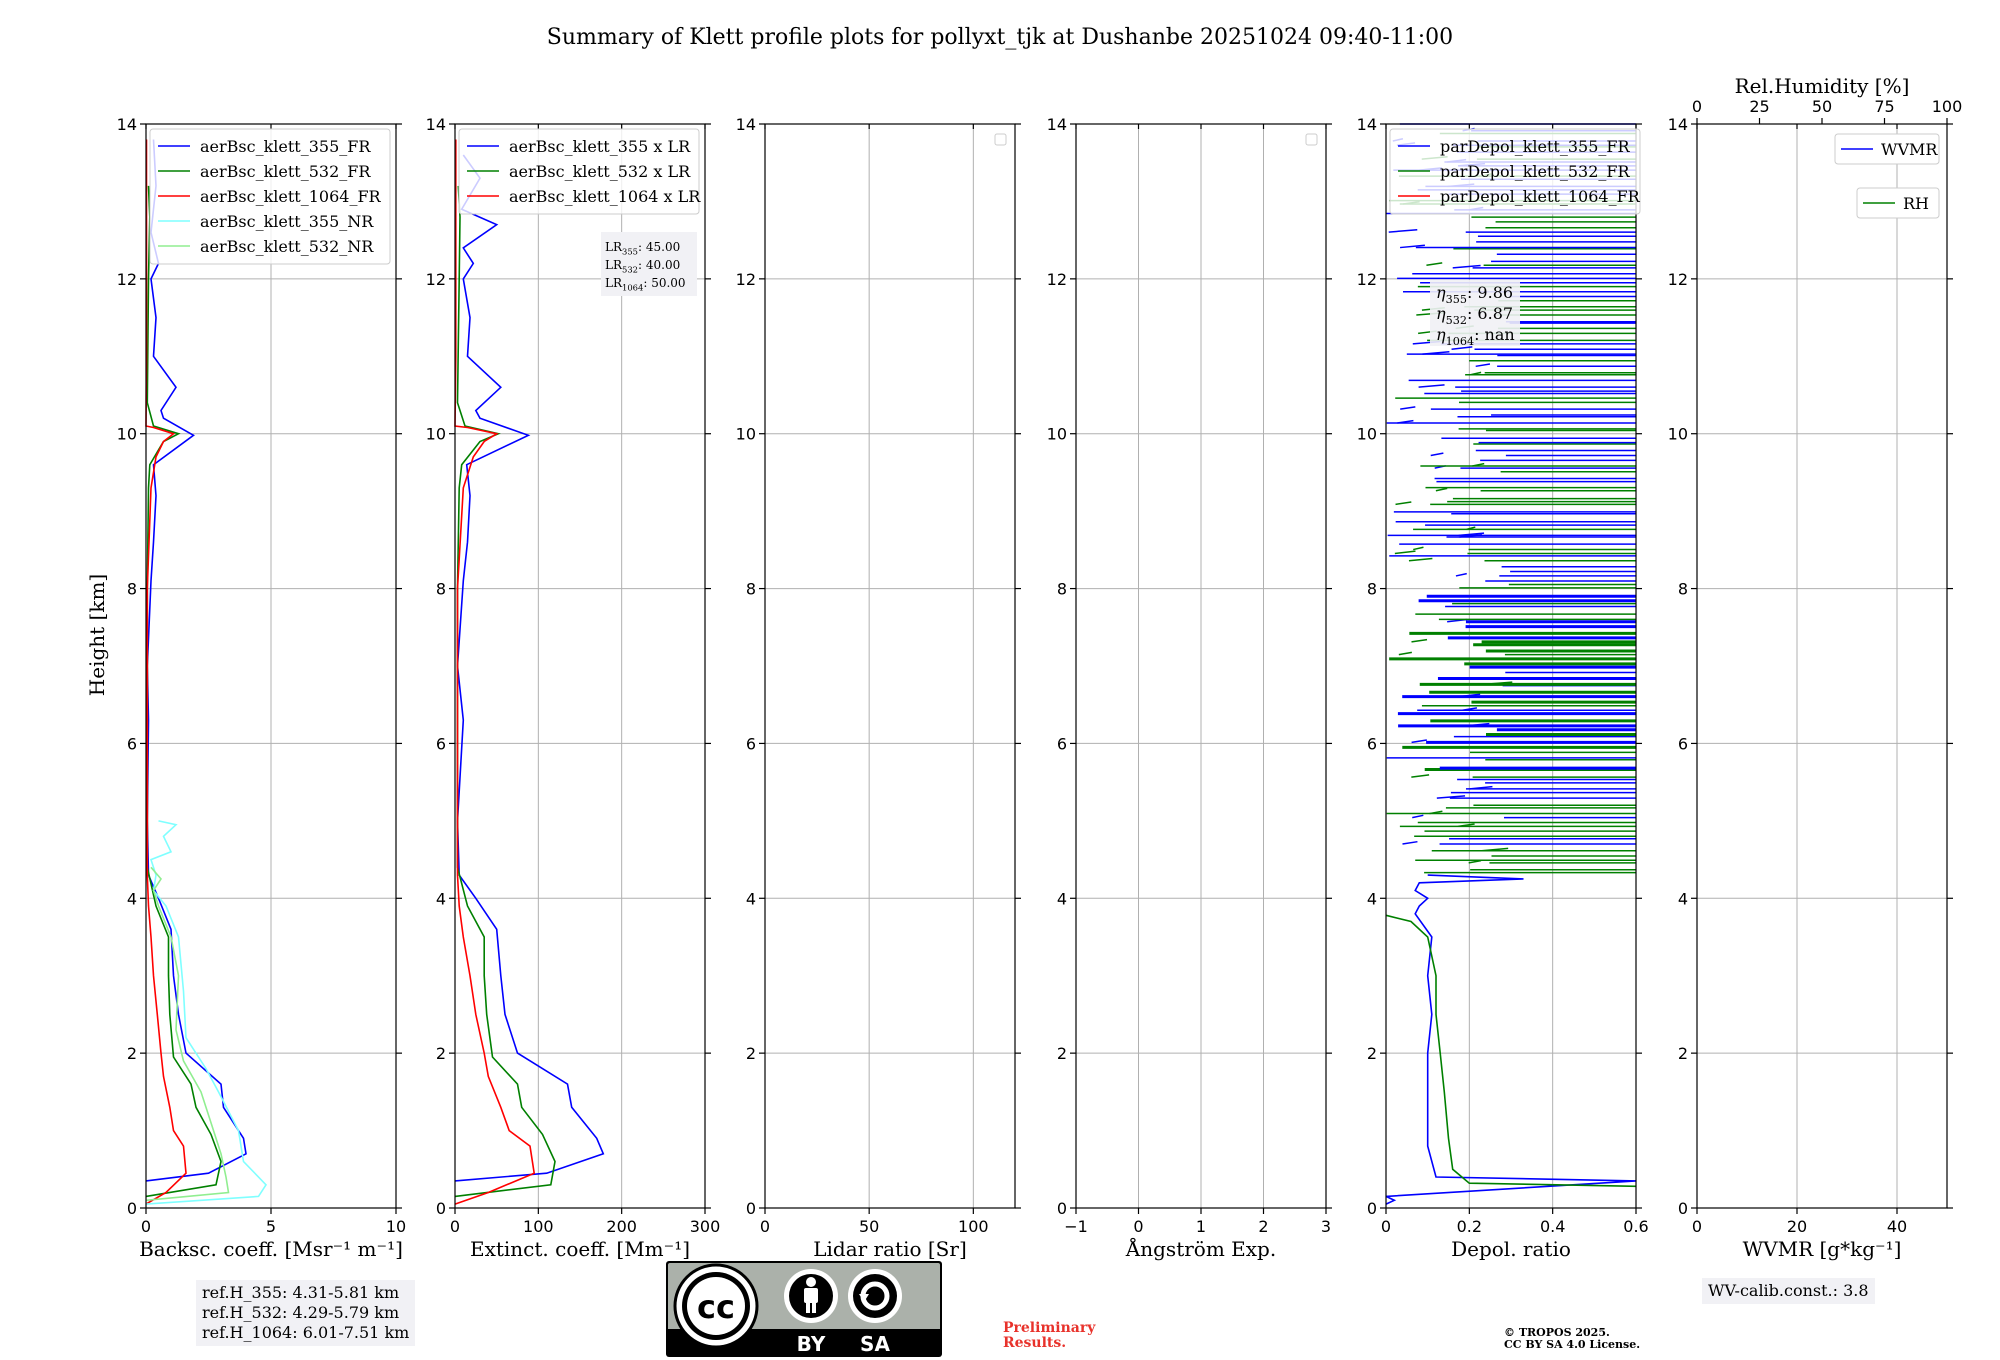  What do you see at coordinates (271, 1249) in the screenshot?
I see `x-axis-label: Backsc. coeff. [Msr⁻¹ m⁻¹]` at bounding box center [271, 1249].